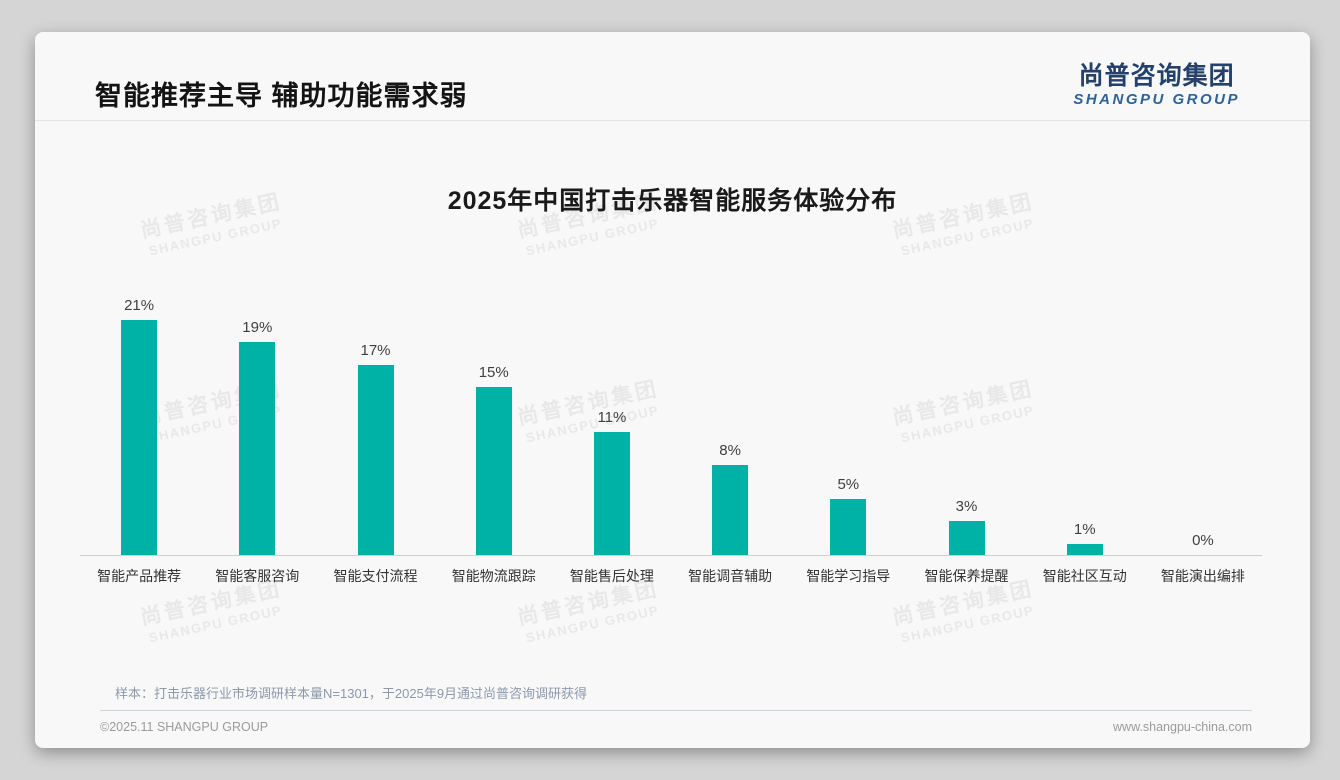  Describe the element at coordinates (375, 576) in the screenshot. I see `x-axis-label: 智能支付流程` at that location.